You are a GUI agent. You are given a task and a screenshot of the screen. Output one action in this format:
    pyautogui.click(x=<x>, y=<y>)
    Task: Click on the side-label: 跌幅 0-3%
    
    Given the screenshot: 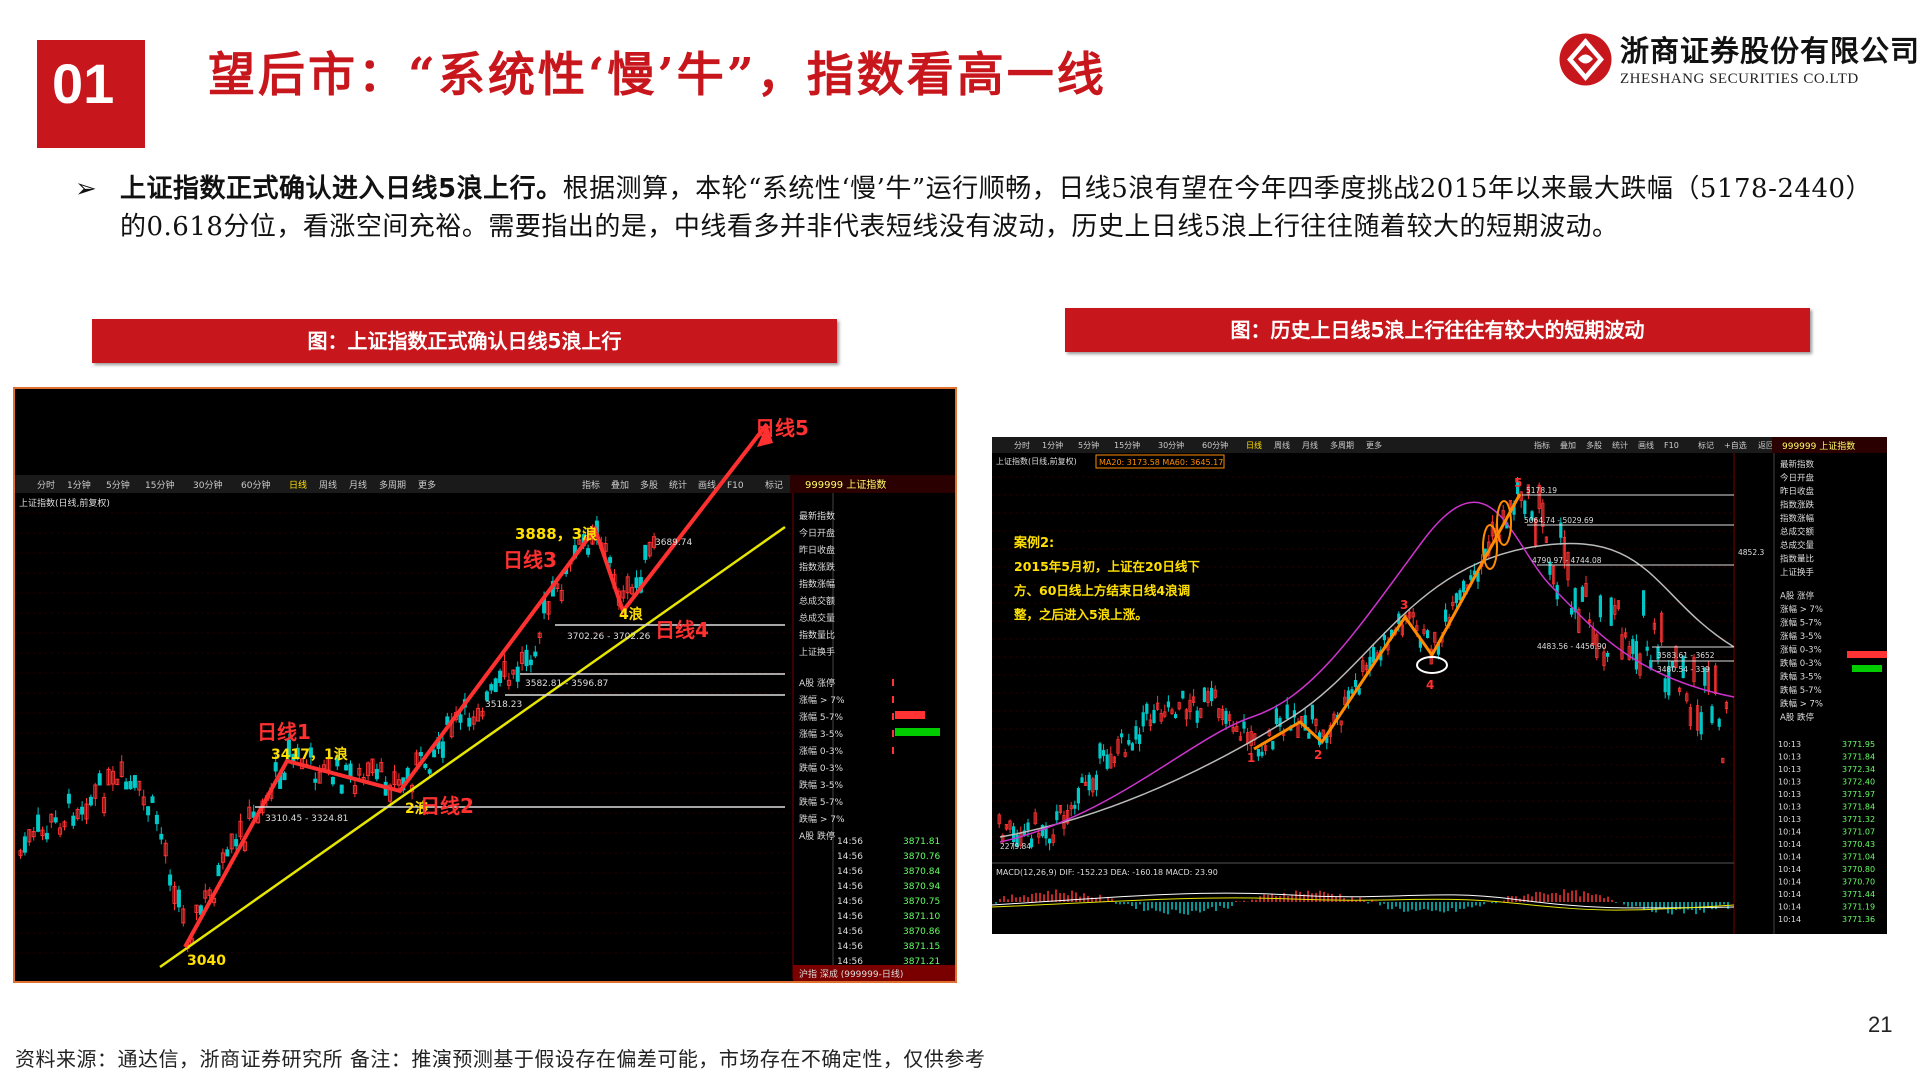 What is the action you would take?
    pyautogui.click(x=821, y=768)
    